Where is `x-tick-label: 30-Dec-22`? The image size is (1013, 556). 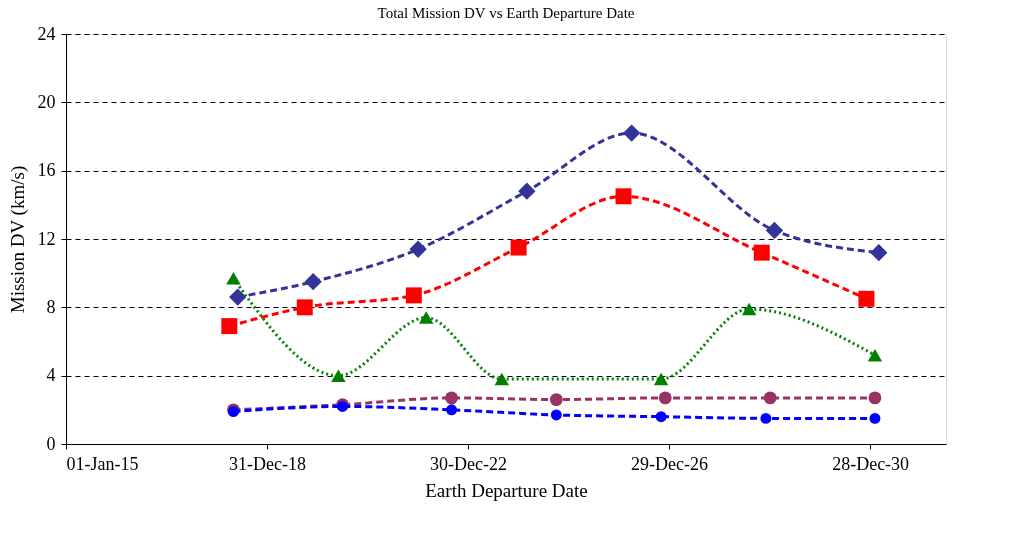 x-tick-label: 30-Dec-22 is located at coordinates (469, 463).